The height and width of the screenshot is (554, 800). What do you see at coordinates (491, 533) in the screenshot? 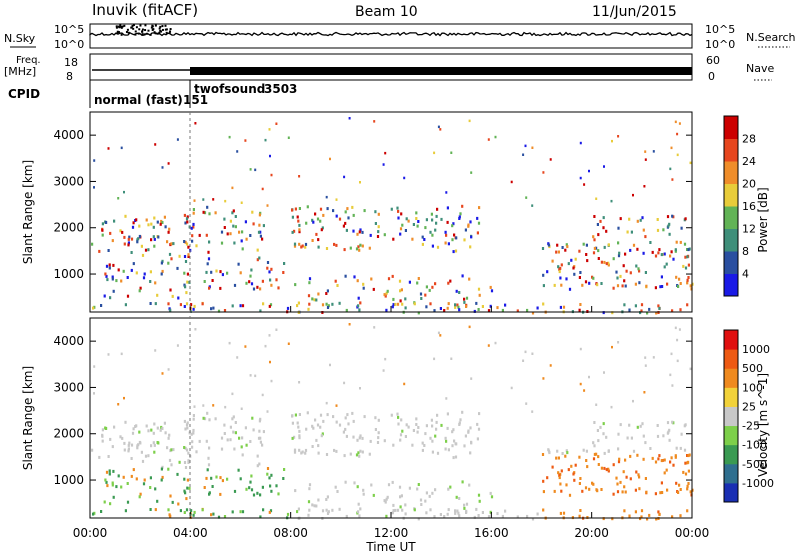
I see `x-tick-label: 16:00` at bounding box center [491, 533].